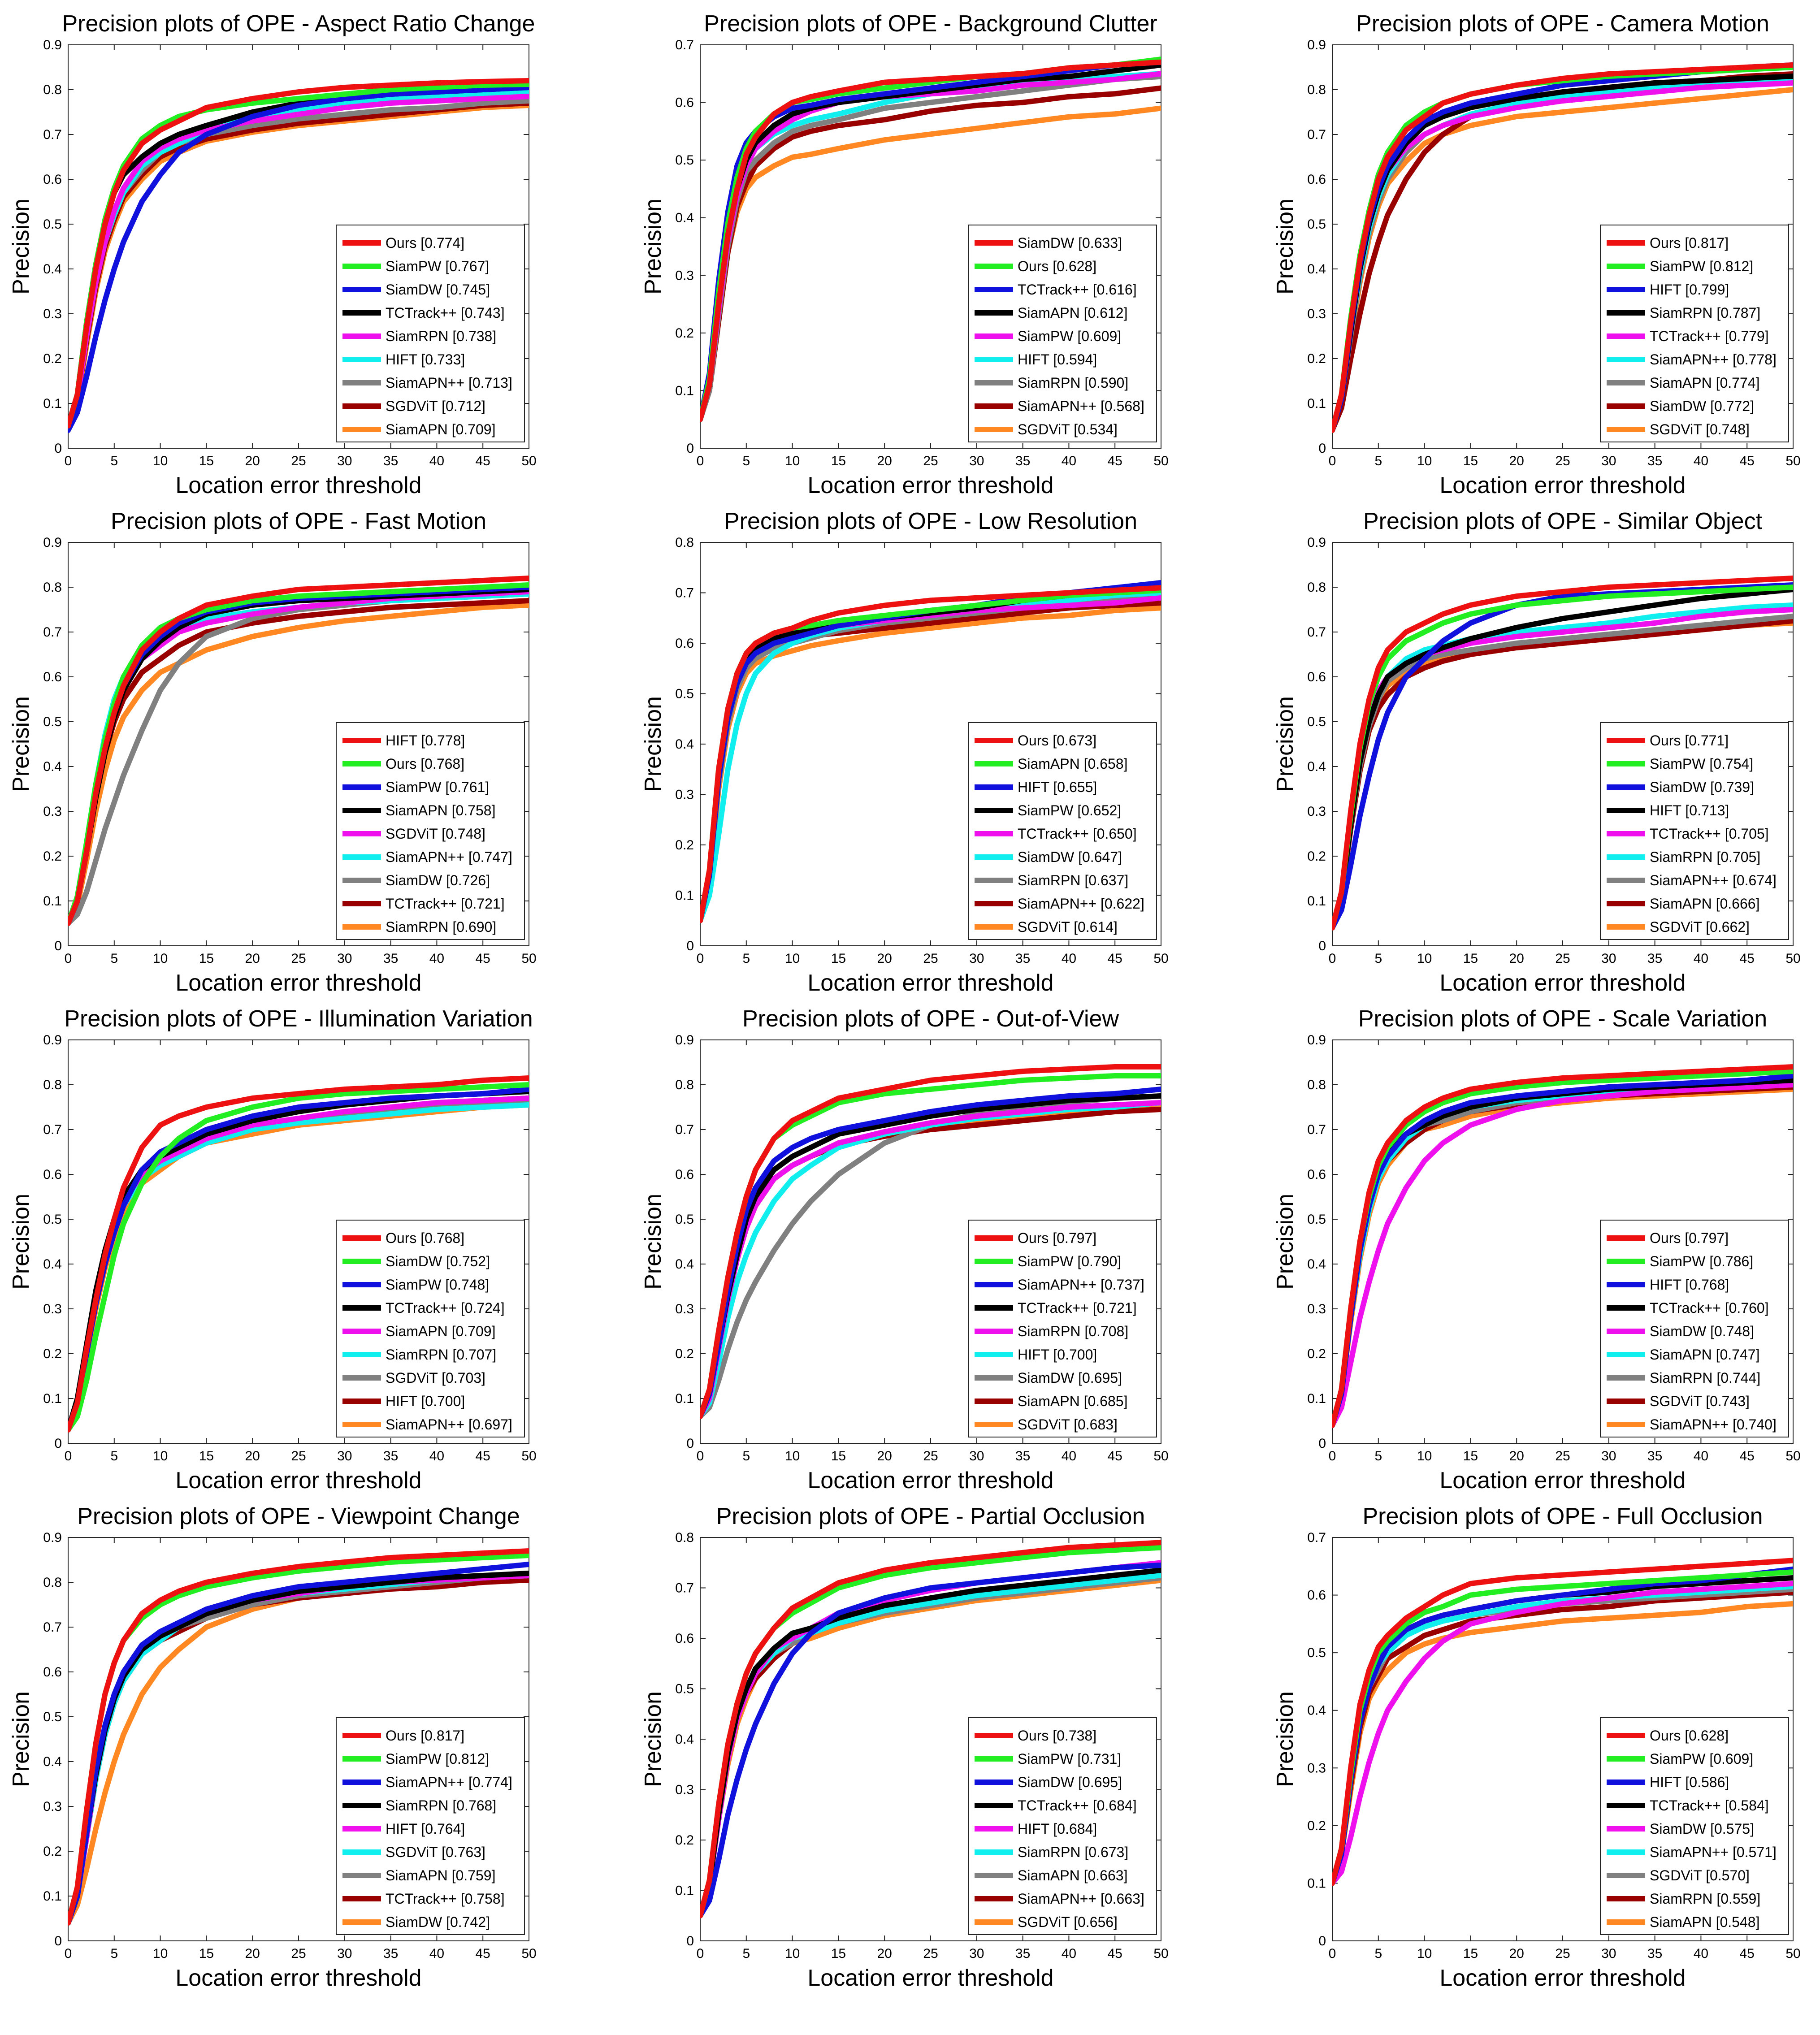  Describe the element at coordinates (1332, 1953) in the screenshot. I see `x-tick-label: 0` at that location.